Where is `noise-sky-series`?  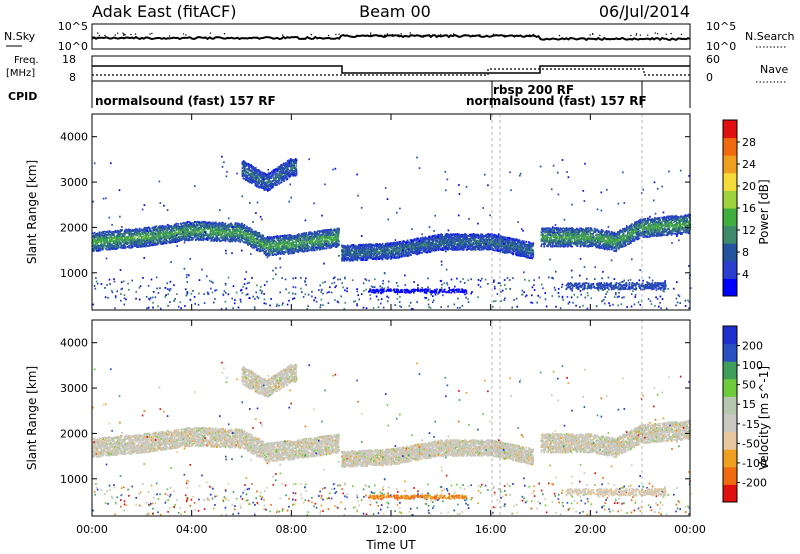
noise-sky-series is located at coordinates (391, 38).